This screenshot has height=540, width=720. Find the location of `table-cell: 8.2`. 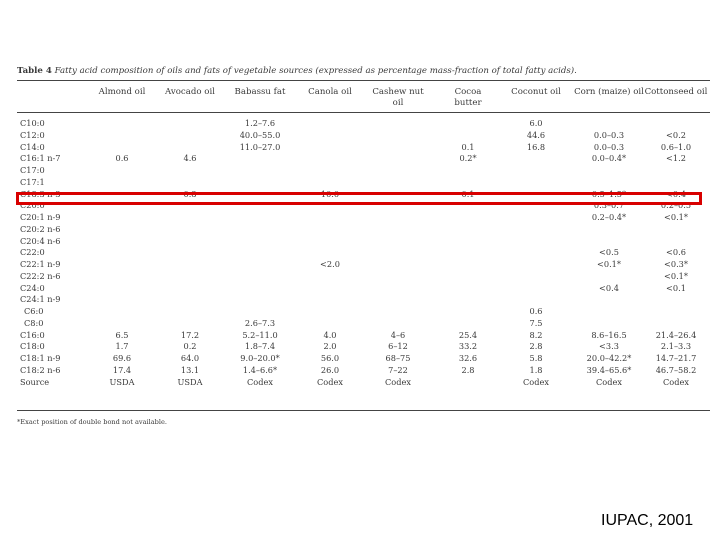

table-cell: 8.2 is located at coordinates (536, 334).